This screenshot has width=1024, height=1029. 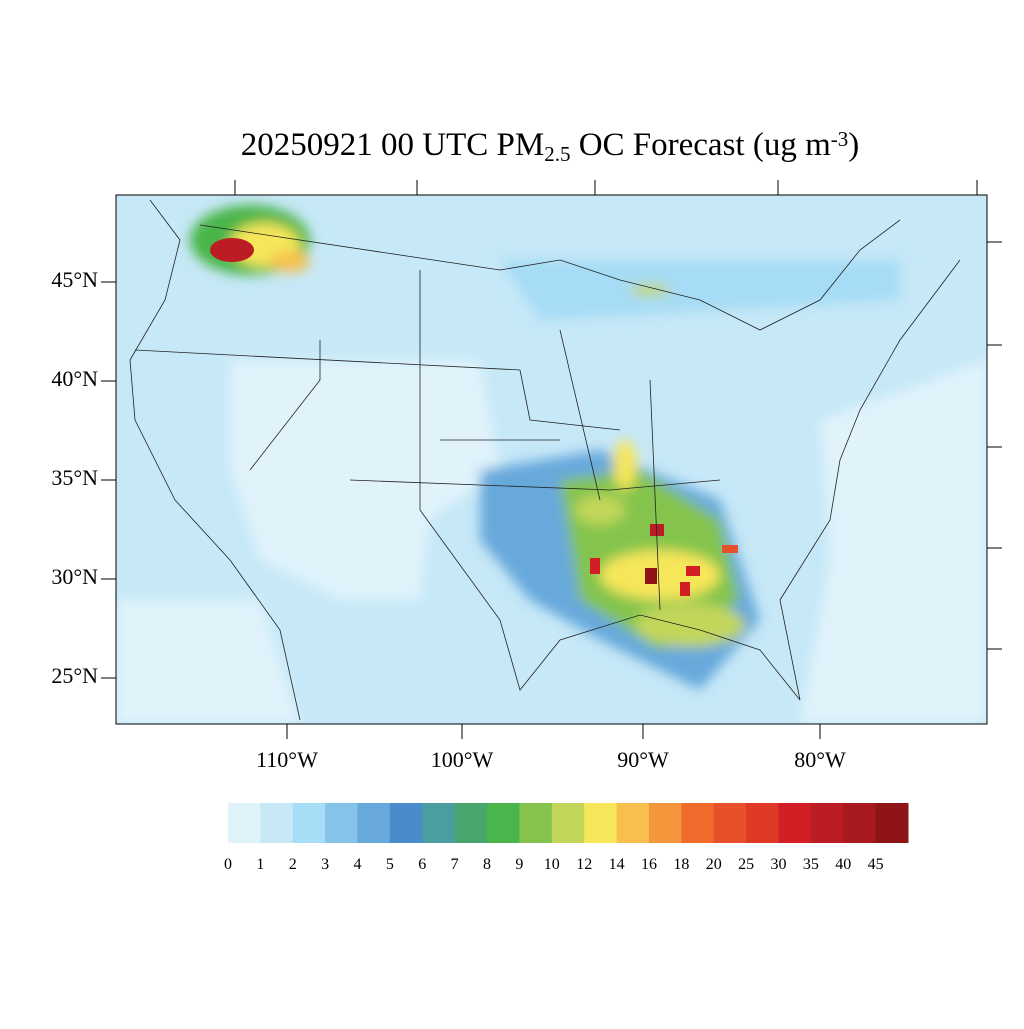 I want to click on colorbar-label: 14, so click(x=617, y=864).